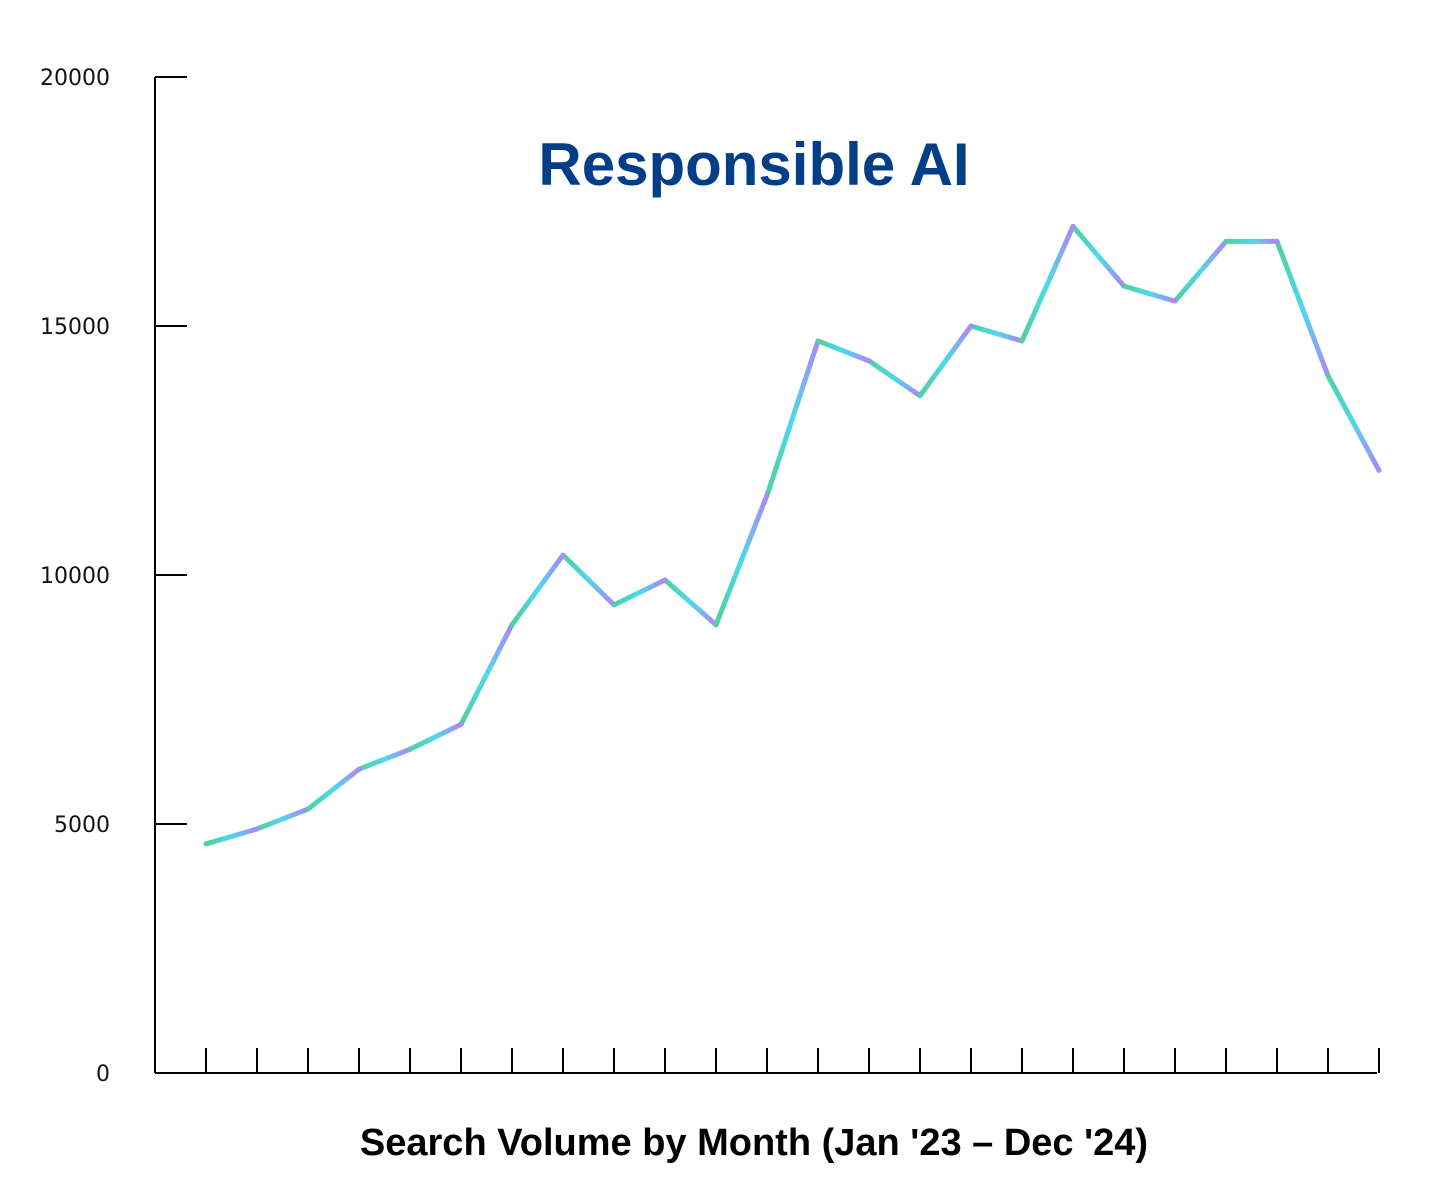 The width and height of the screenshot is (1450, 1193). I want to click on y-tick-label: 20000, so click(75, 78).